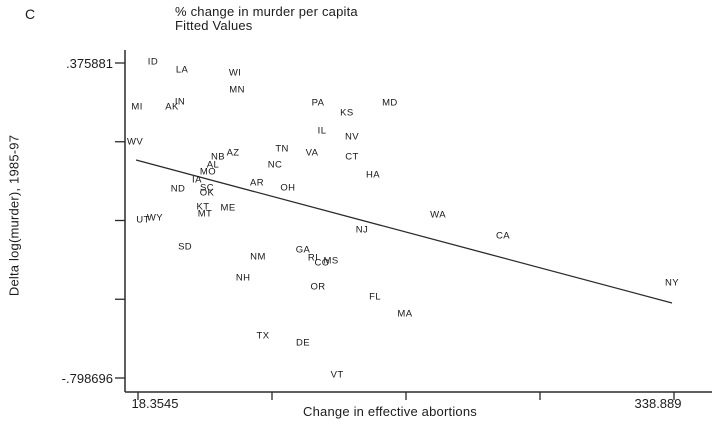 The image size is (720, 431). I want to click on panel-label: C, so click(30, 14).